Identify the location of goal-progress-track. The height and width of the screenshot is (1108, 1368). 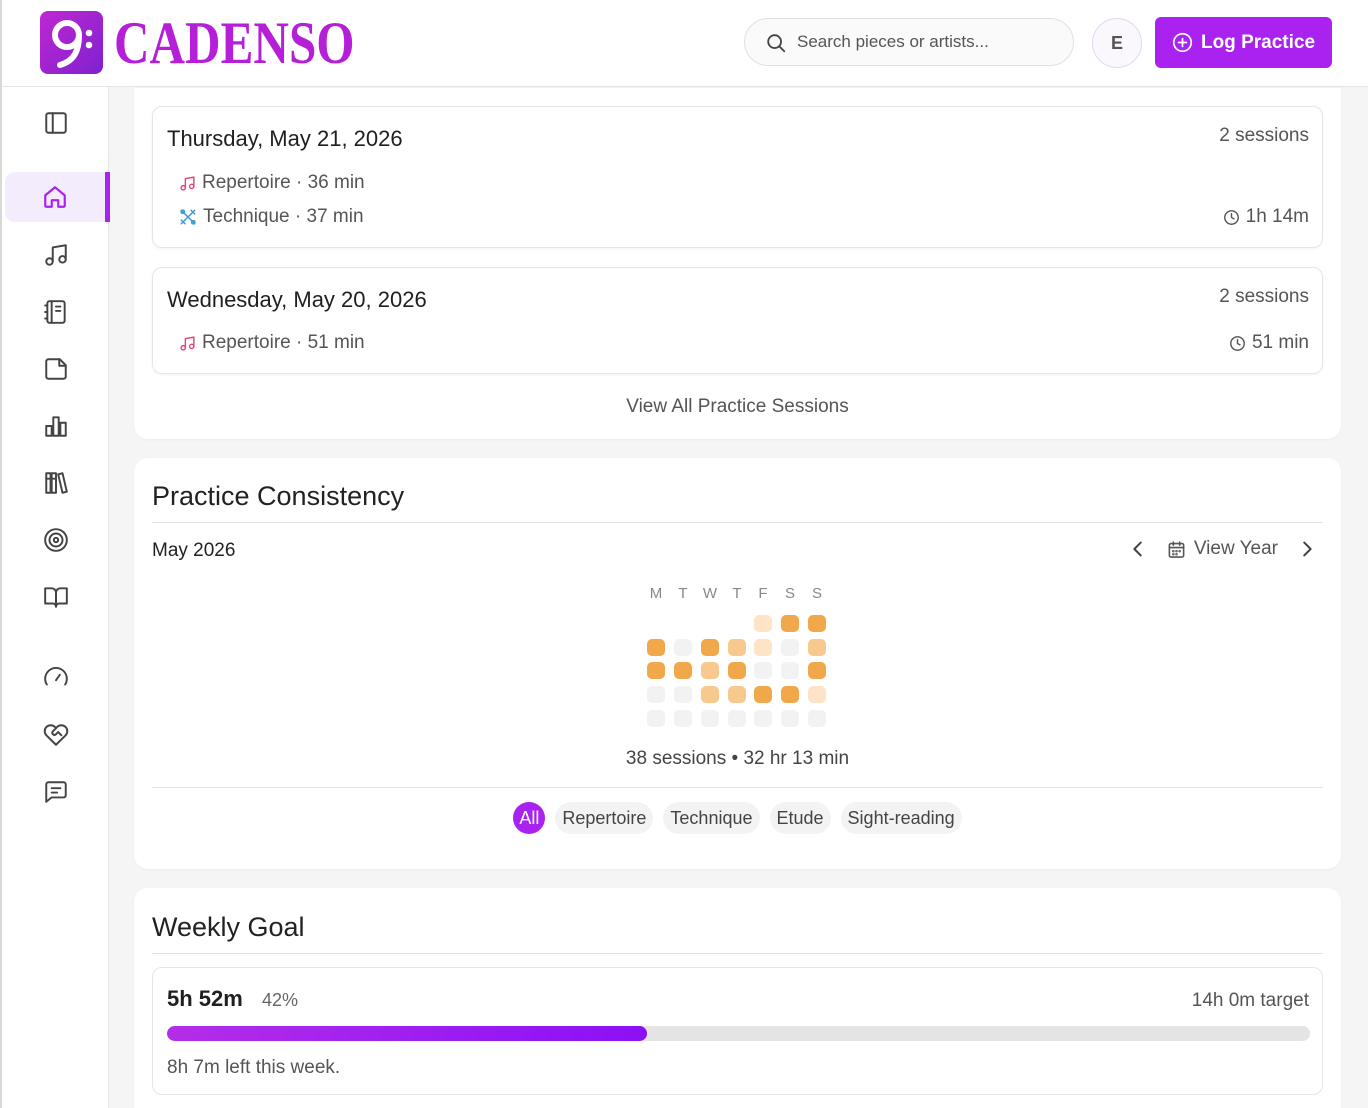
(738, 1033).